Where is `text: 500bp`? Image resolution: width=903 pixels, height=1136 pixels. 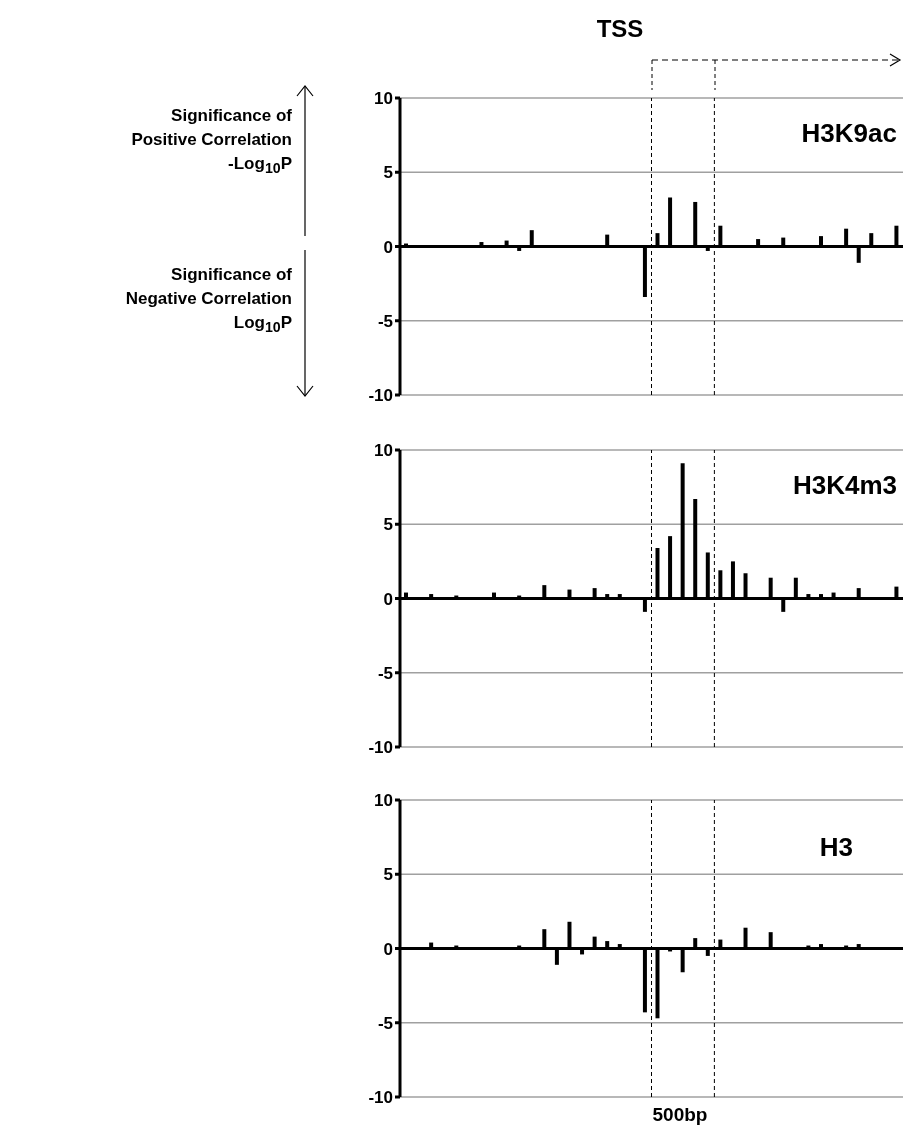
text: 500bp is located at coordinates (680, 1115).